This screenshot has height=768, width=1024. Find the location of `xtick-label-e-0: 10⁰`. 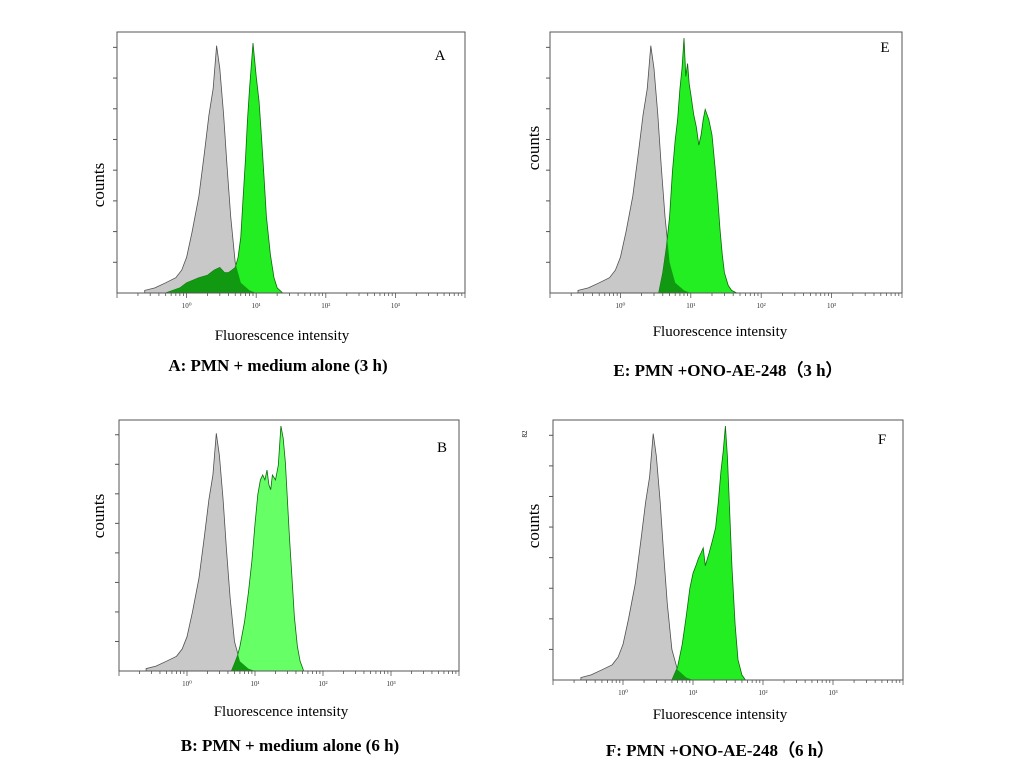

xtick-label-e-0: 10⁰ is located at coordinates (620, 306).